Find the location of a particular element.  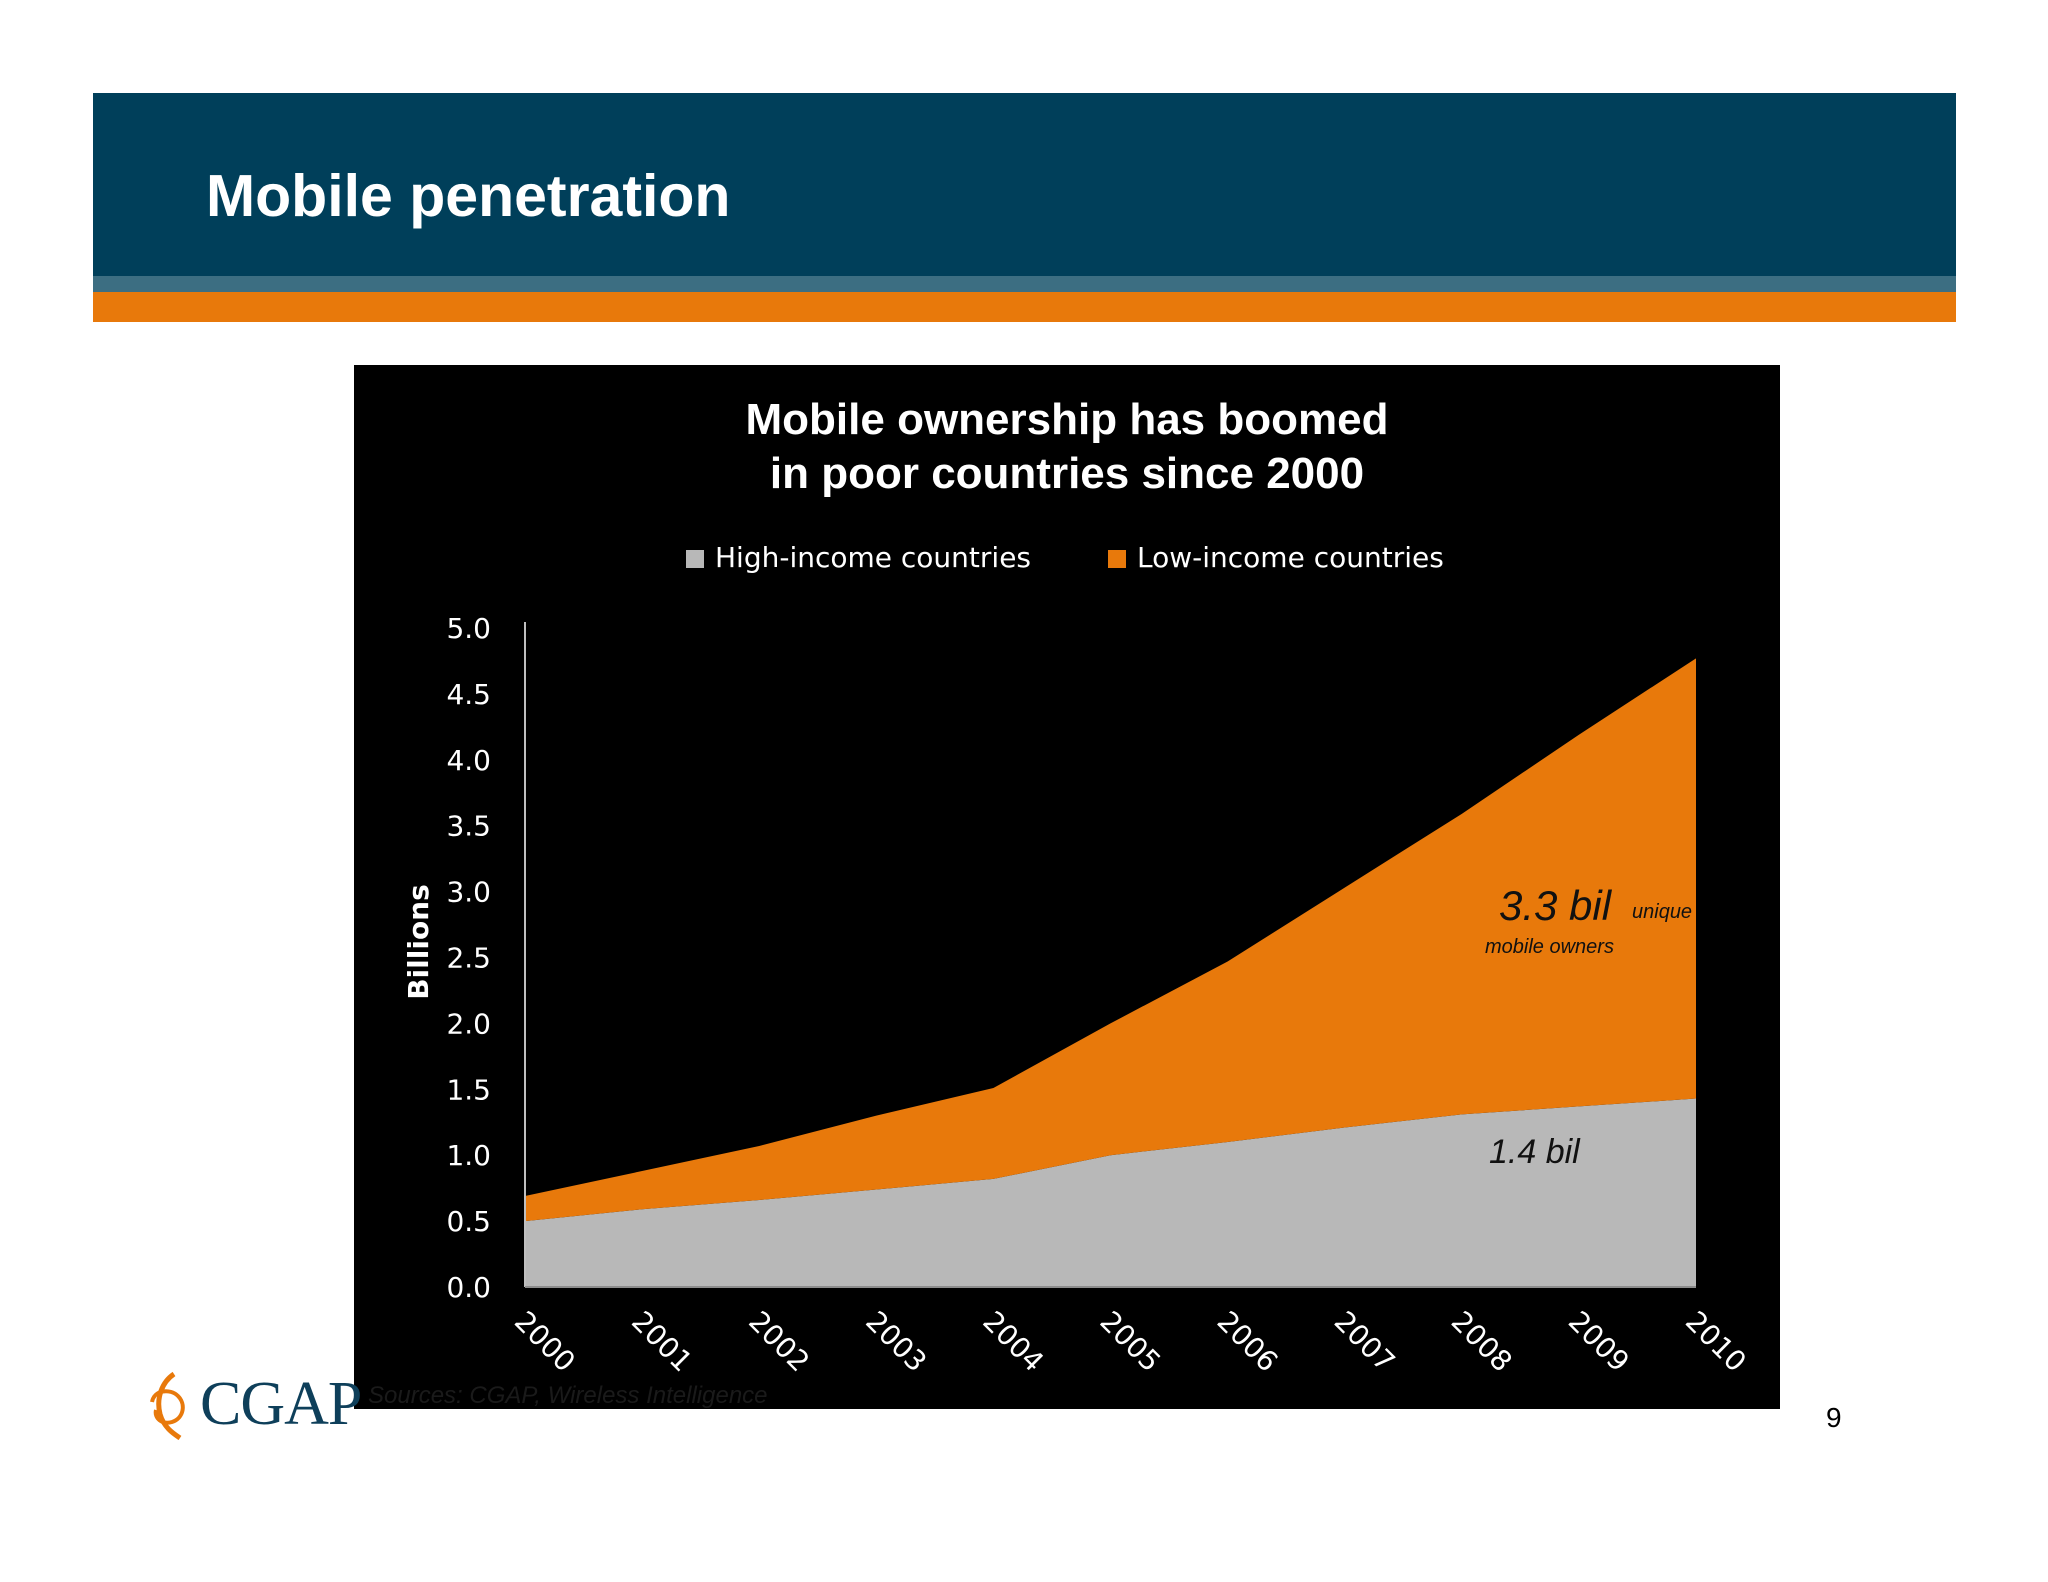

x-tick-label: 2001 is located at coordinates (662, 1342).